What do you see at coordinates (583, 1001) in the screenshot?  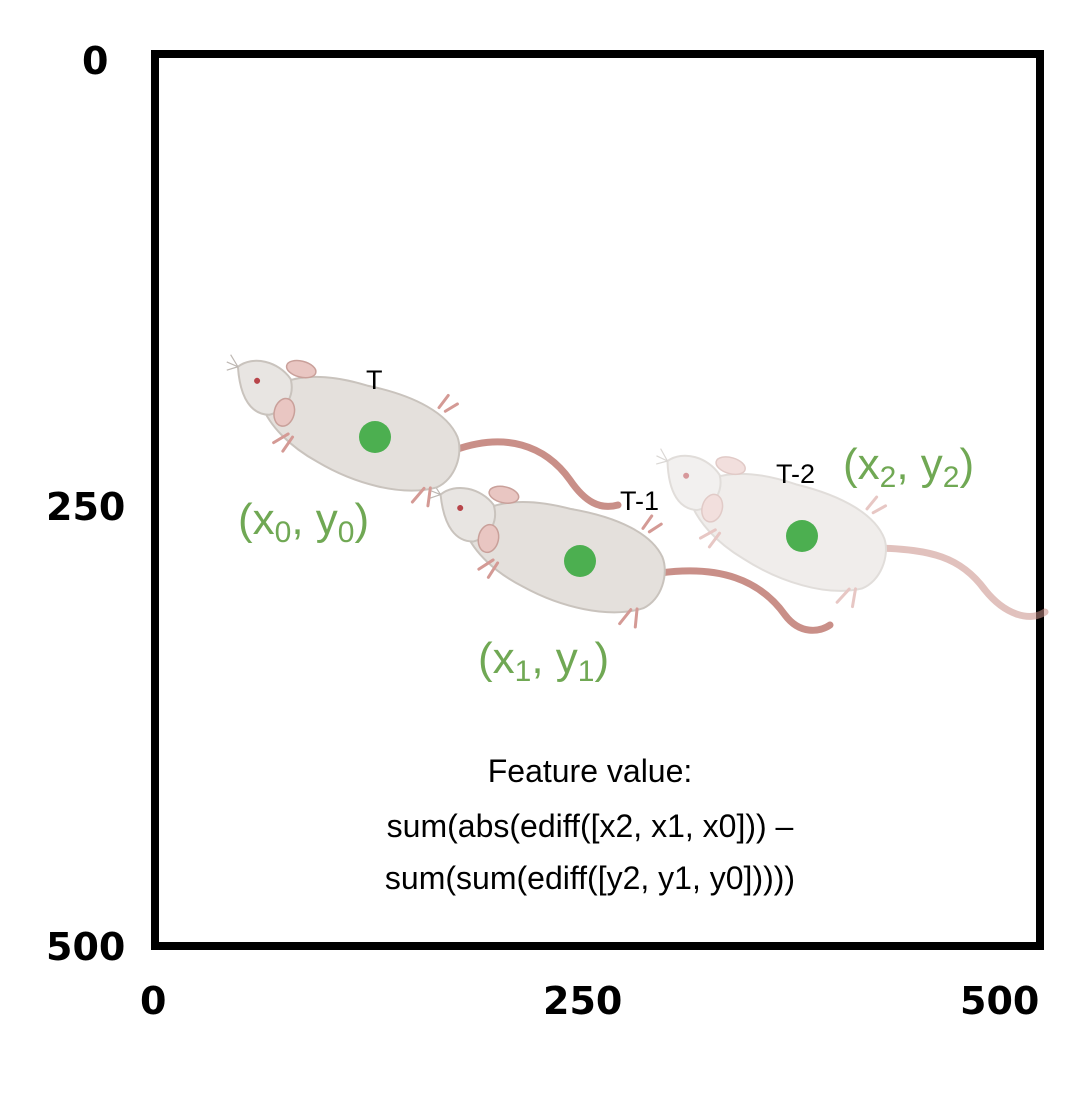 I see `x-tick-250: 250` at bounding box center [583, 1001].